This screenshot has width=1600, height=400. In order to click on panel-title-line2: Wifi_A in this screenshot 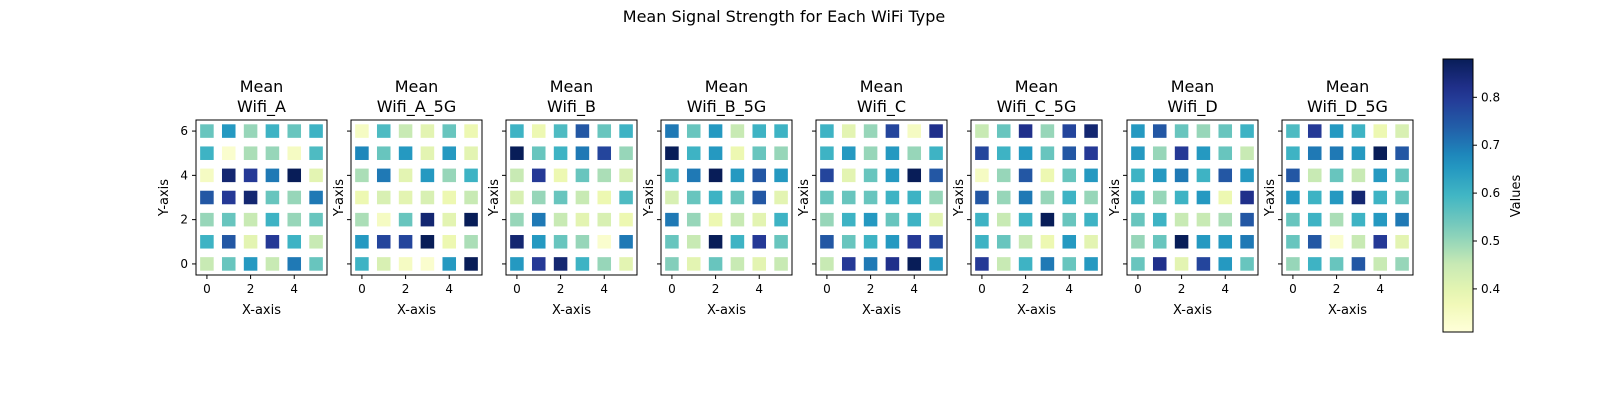, I will do `click(261, 107)`.